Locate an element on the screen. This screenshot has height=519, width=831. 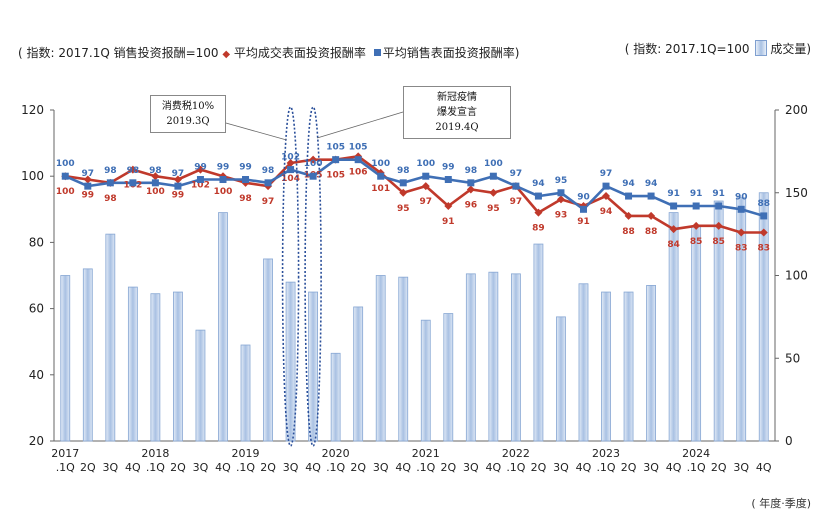
x-year-label: 2020 is located at coordinates (336, 453).